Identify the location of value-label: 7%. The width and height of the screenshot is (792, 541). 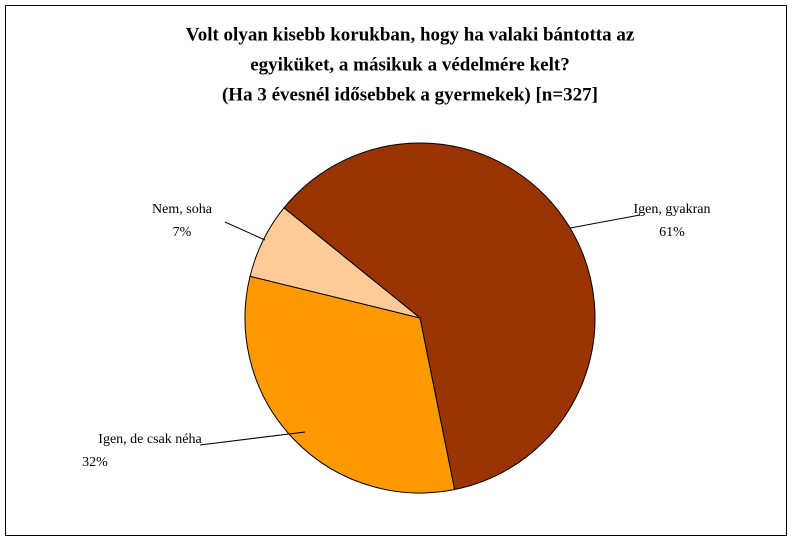
(182, 232).